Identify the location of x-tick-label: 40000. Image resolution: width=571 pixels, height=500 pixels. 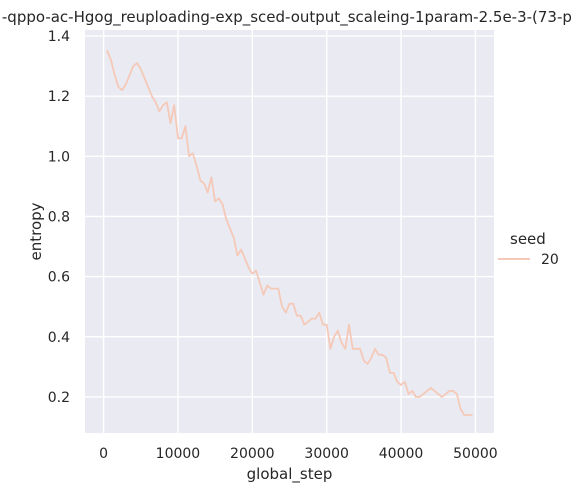
(401, 454).